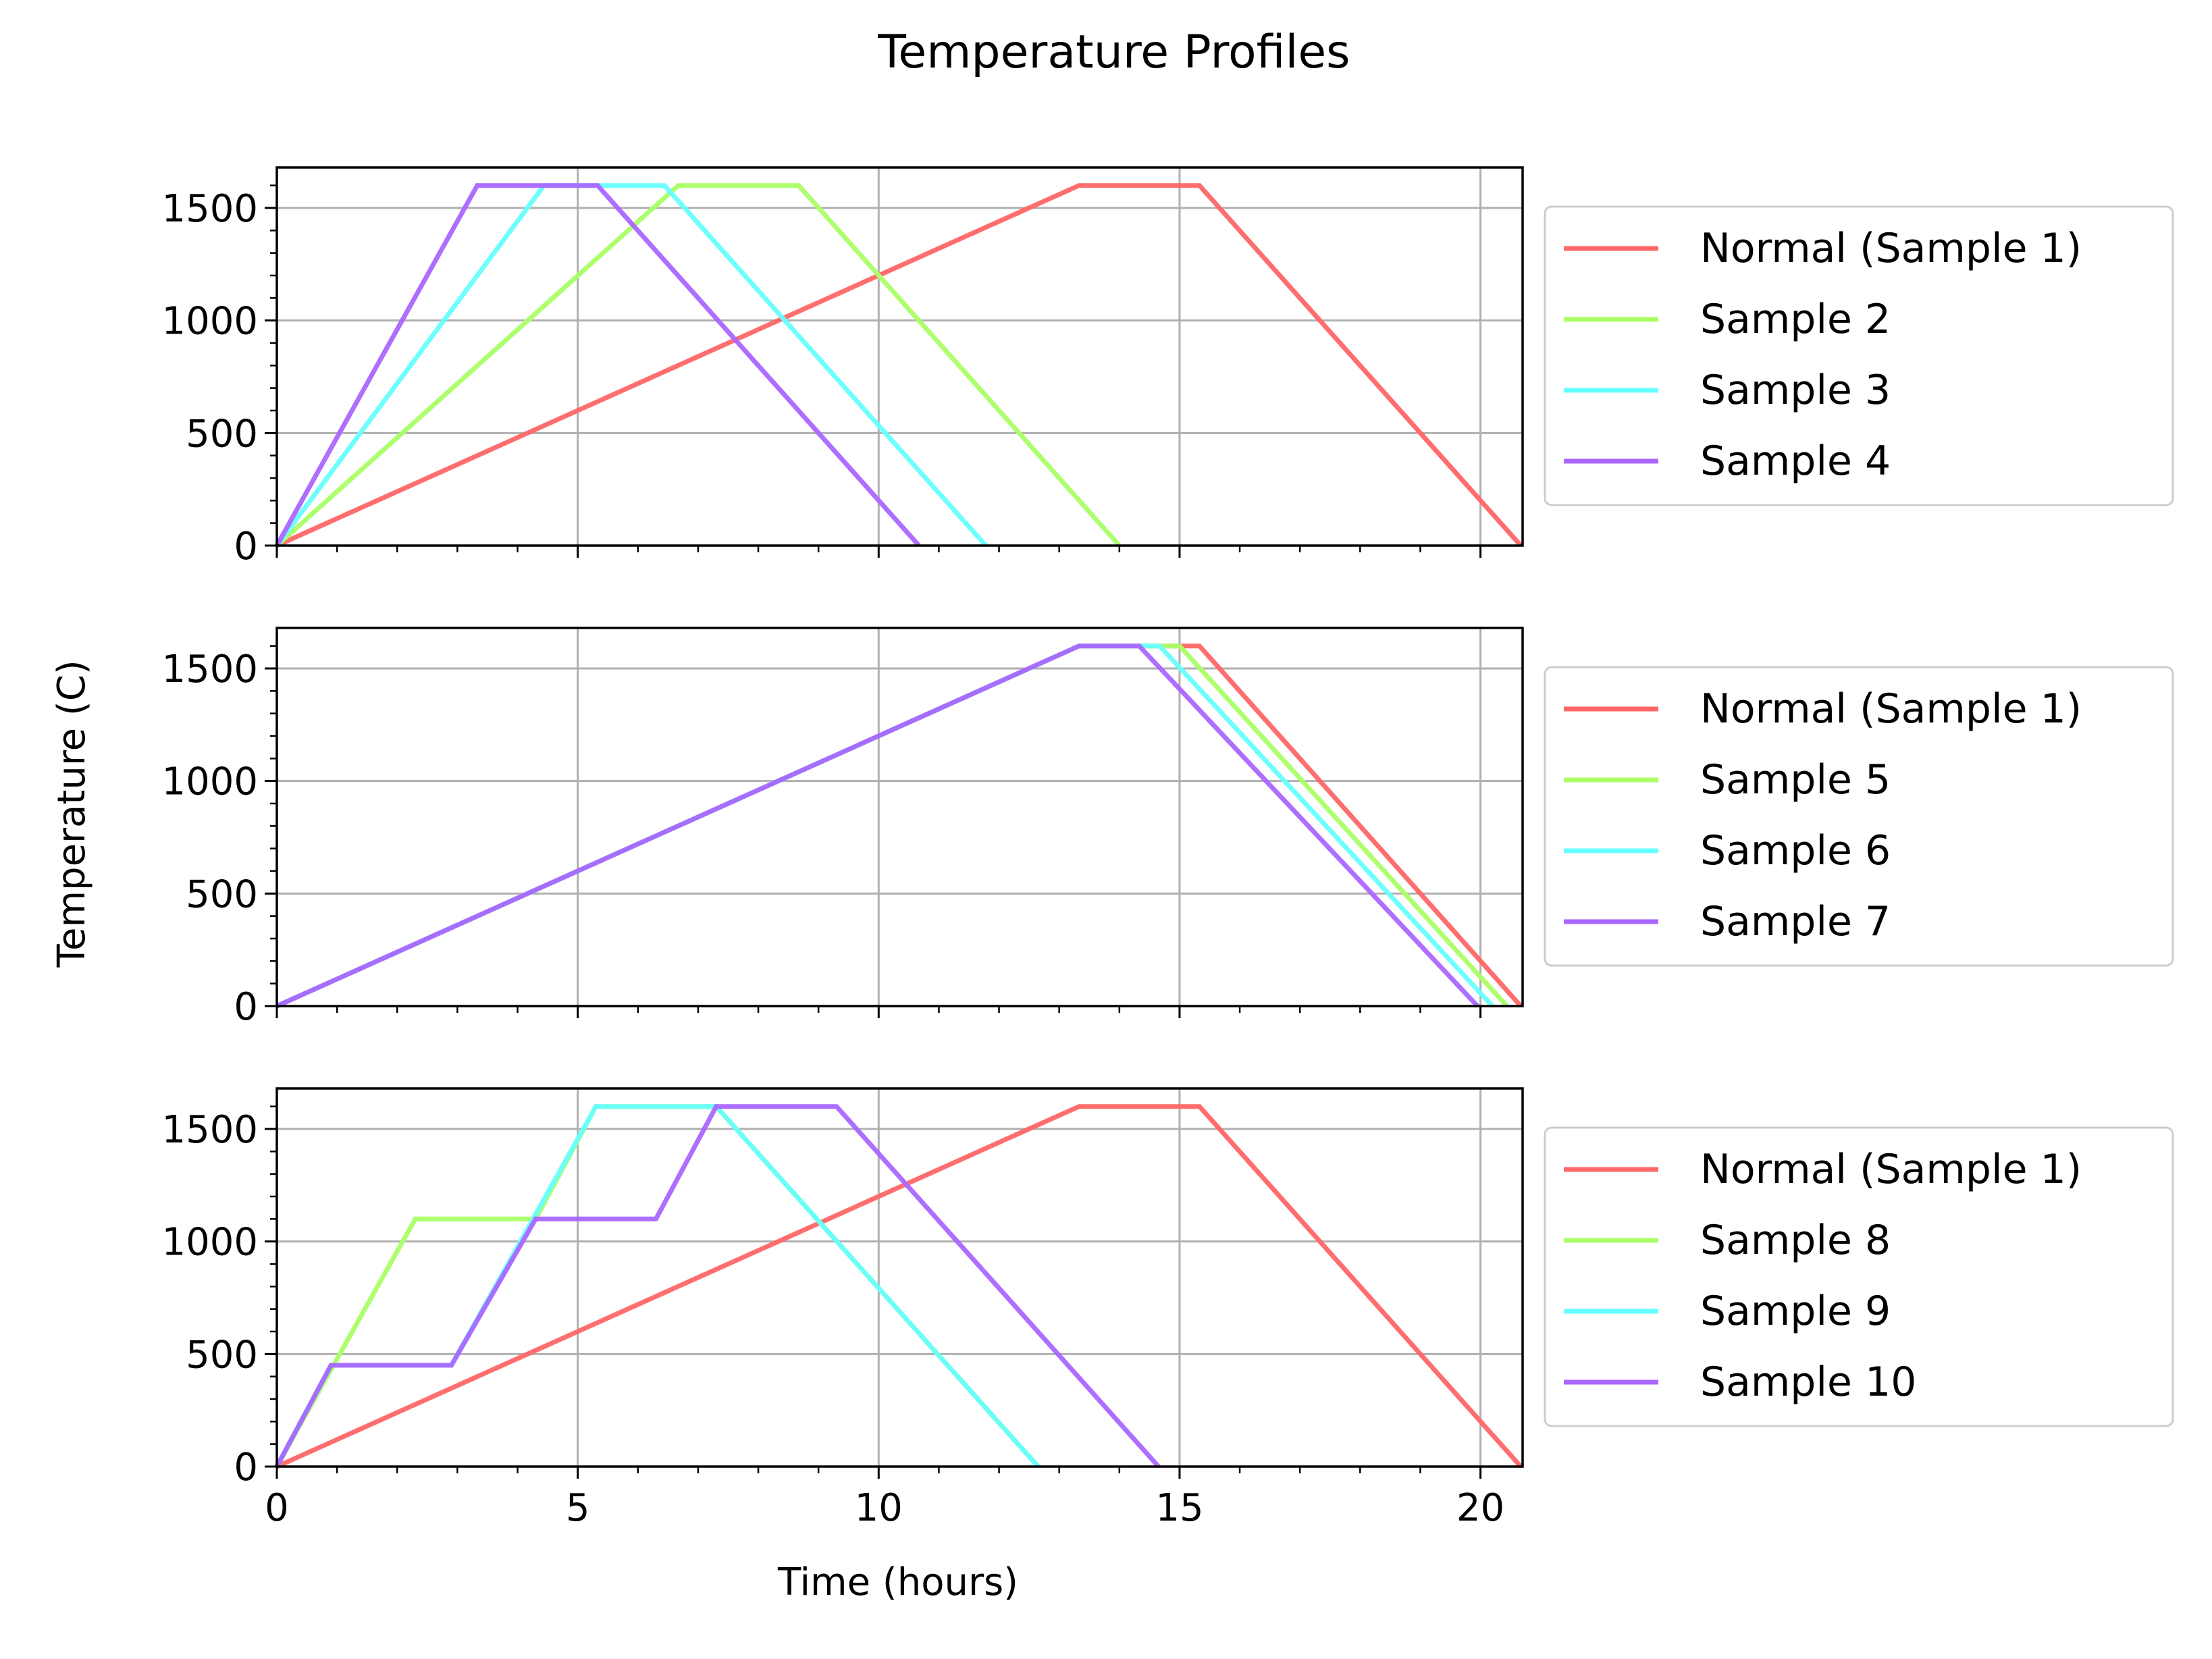  What do you see at coordinates (1795, 780) in the screenshot?
I see `legend-label: Sample 5` at bounding box center [1795, 780].